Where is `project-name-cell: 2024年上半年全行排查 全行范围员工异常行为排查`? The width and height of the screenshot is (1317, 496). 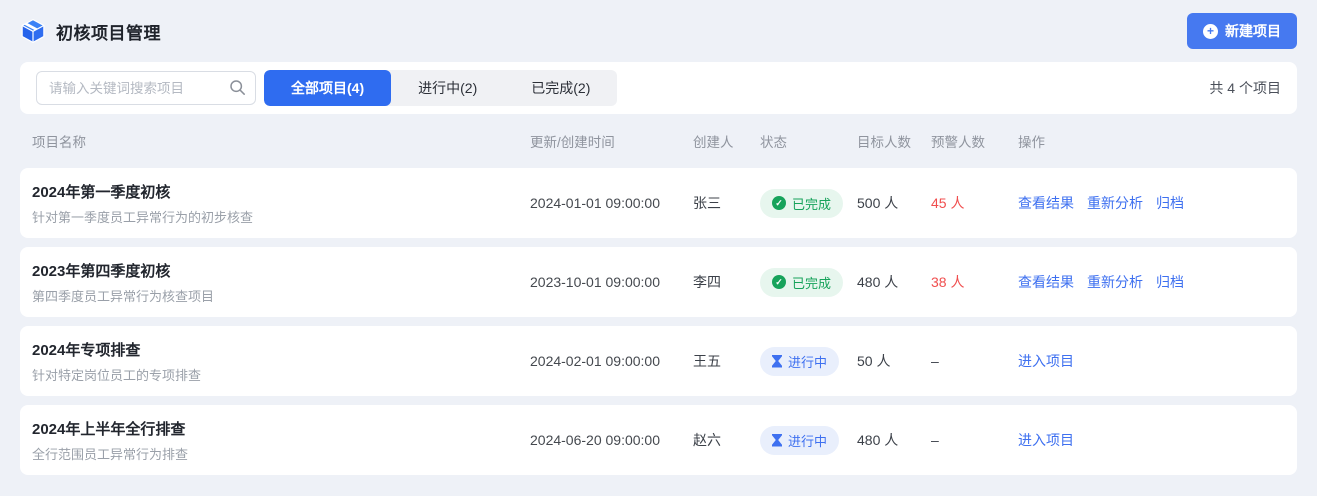
project-name-cell: 2024年上半年全行排查 全行范围员工异常行为排查 is located at coordinates (281, 440).